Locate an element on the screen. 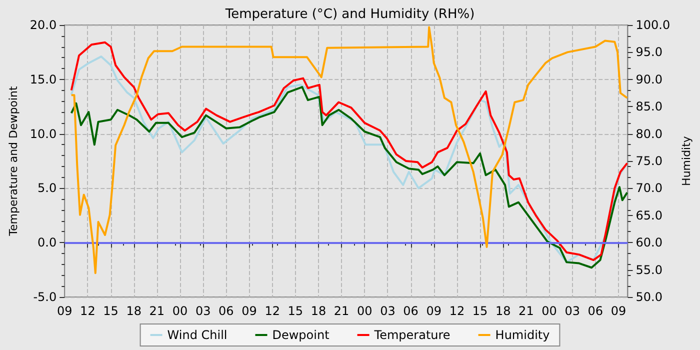 This screenshot has width=700, height=350. chart-title: Temperature (°C) and Humidity (RH%) is located at coordinates (349, 14).